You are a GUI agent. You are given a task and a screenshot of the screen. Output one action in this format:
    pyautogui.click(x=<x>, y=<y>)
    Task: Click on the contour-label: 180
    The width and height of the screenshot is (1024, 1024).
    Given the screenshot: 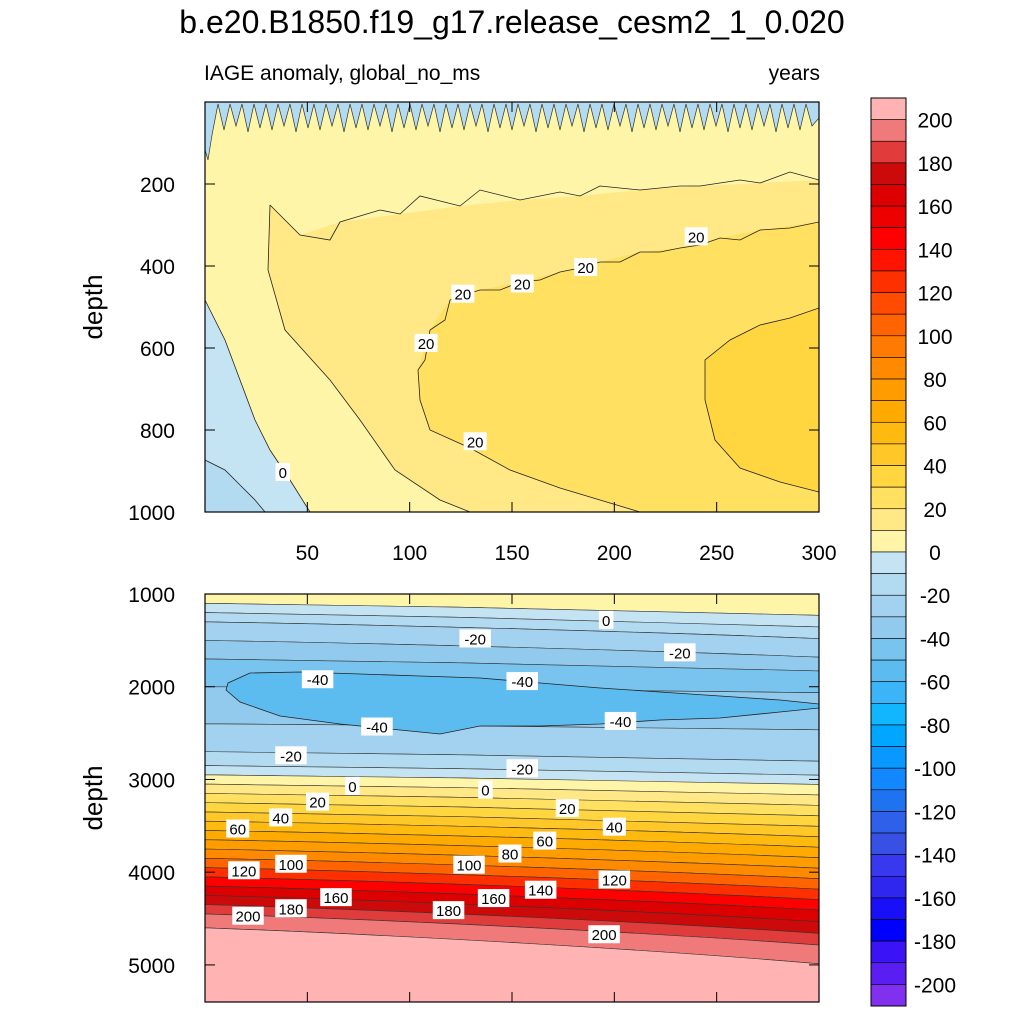 What is the action you would take?
    pyautogui.click(x=291, y=908)
    